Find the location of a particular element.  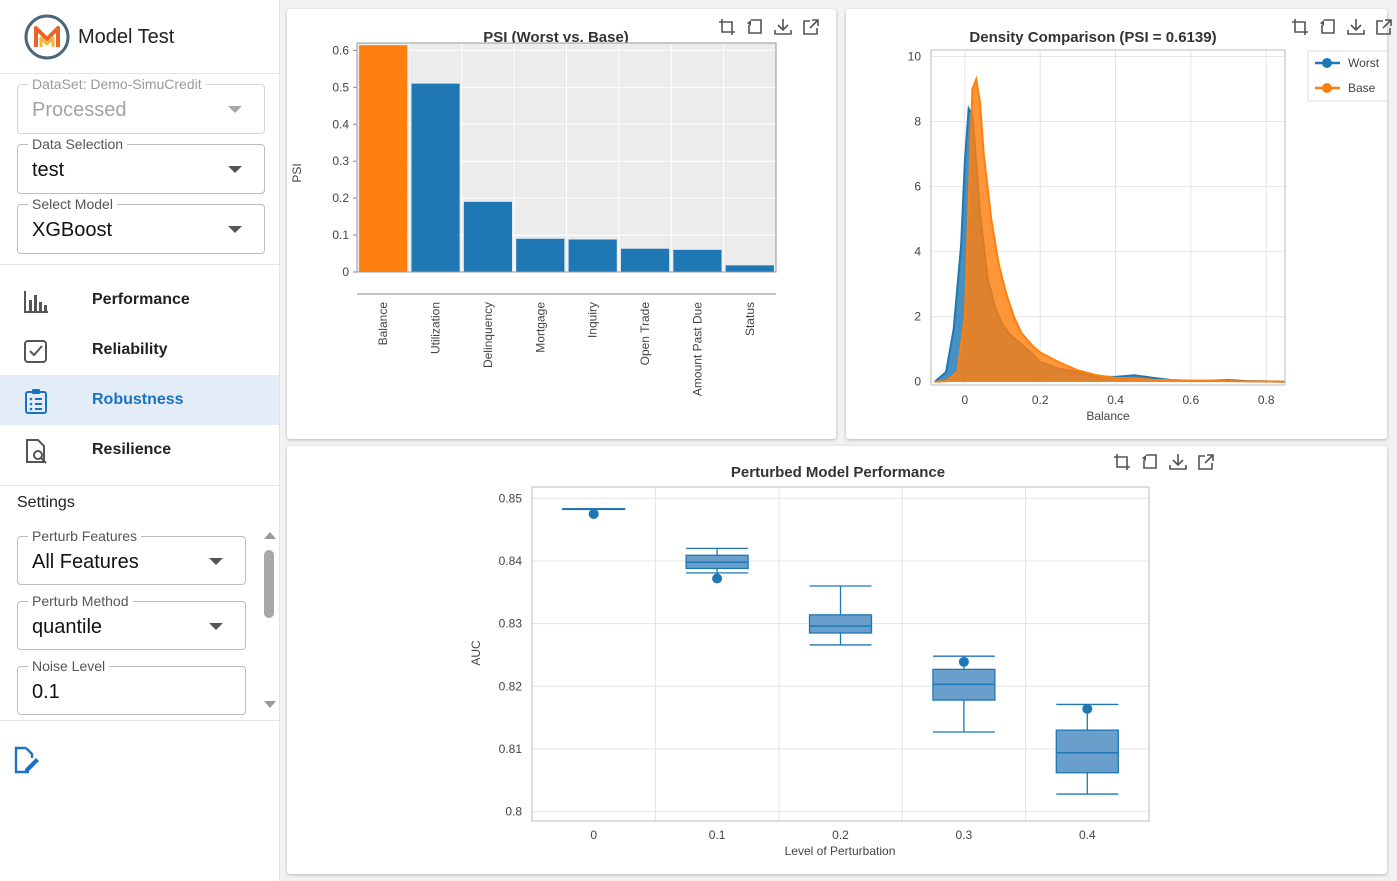

nav-label: Performance is located at coordinates (141, 299).